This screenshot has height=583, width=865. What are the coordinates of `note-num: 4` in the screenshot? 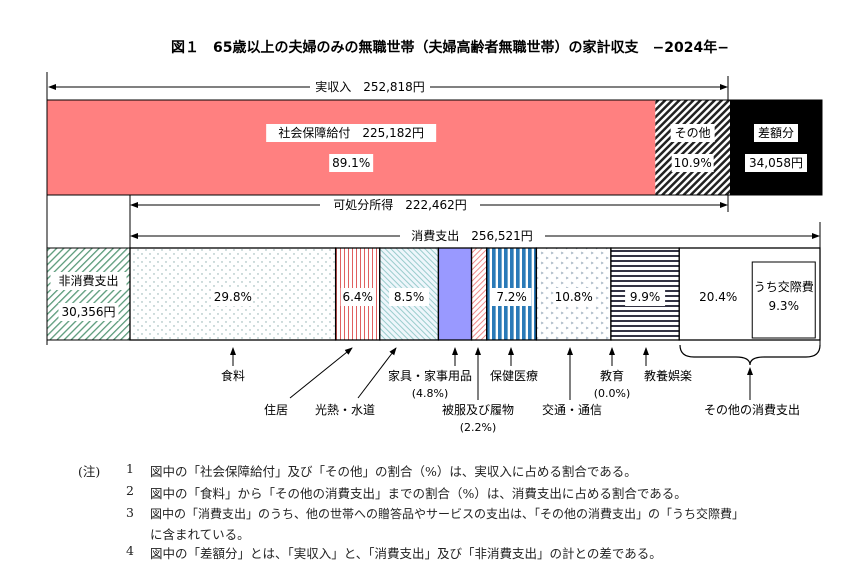 It's located at (130, 550).